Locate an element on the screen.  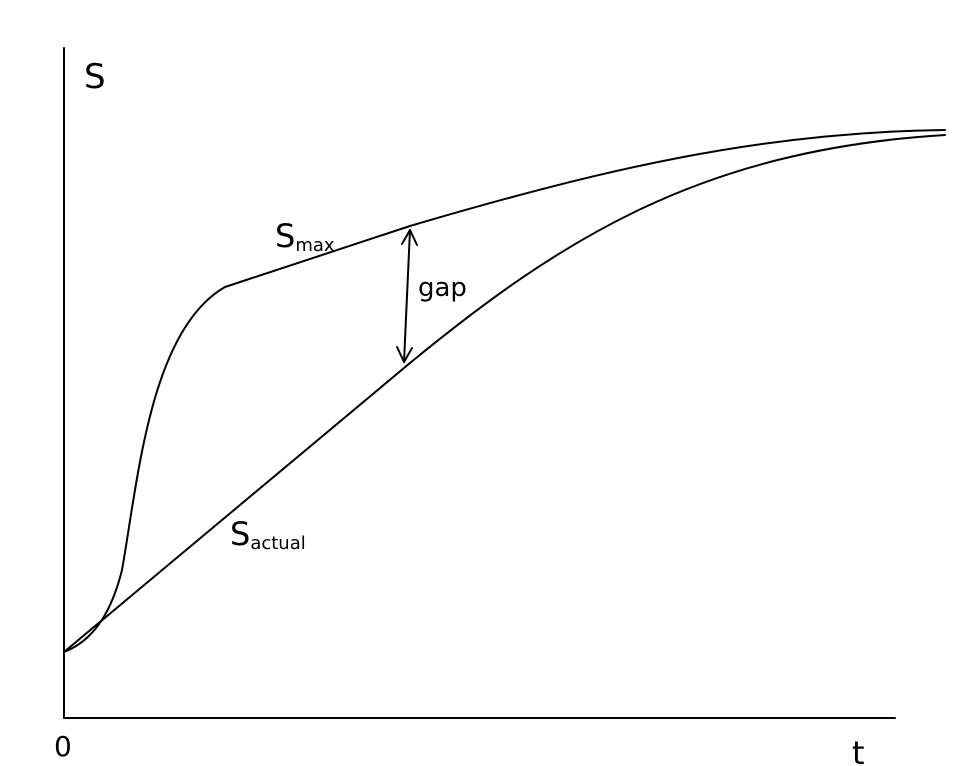
s-actual-label: Sactual is located at coordinates (268, 534).